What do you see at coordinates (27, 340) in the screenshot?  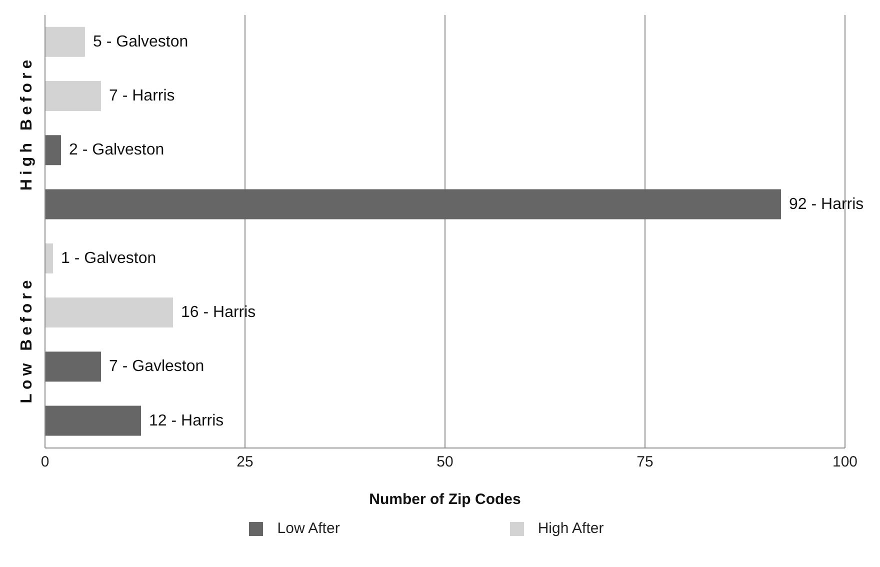 I see `text: Low Before` at bounding box center [27, 340].